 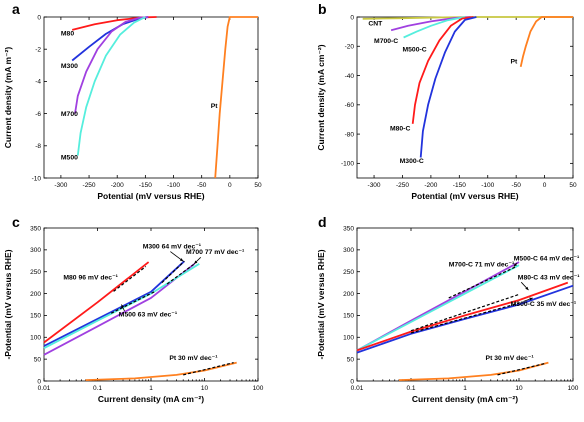 I want to click on slope-annotation: M300-C 35 mV dec⁻¹, so click(x=544, y=304).